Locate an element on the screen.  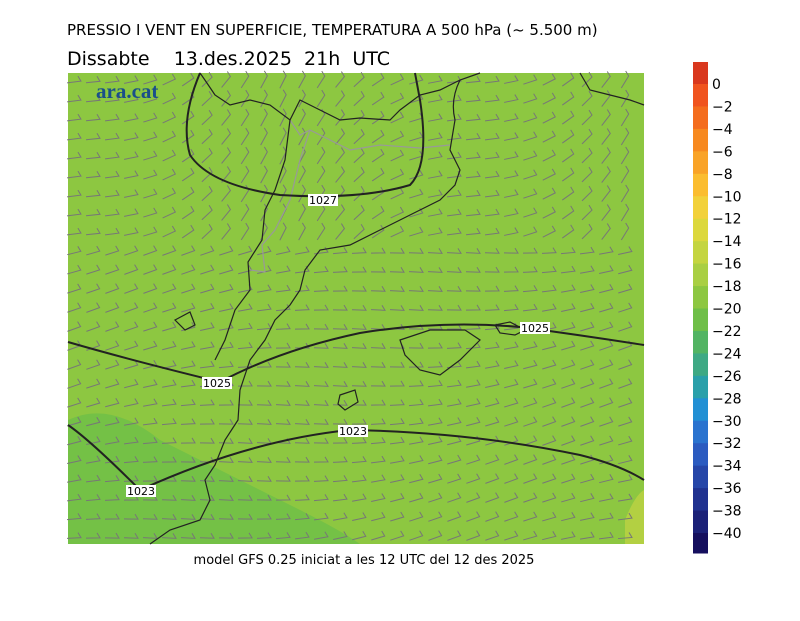
isobar-label: 1025 is located at coordinates (535, 328).